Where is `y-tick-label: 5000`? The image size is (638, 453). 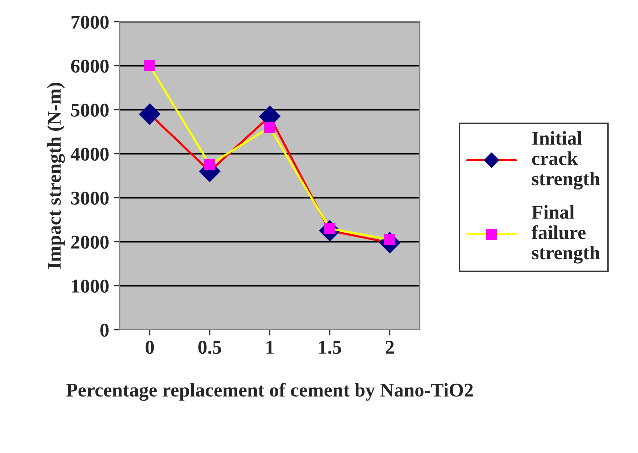 y-tick-label: 5000 is located at coordinates (90, 110).